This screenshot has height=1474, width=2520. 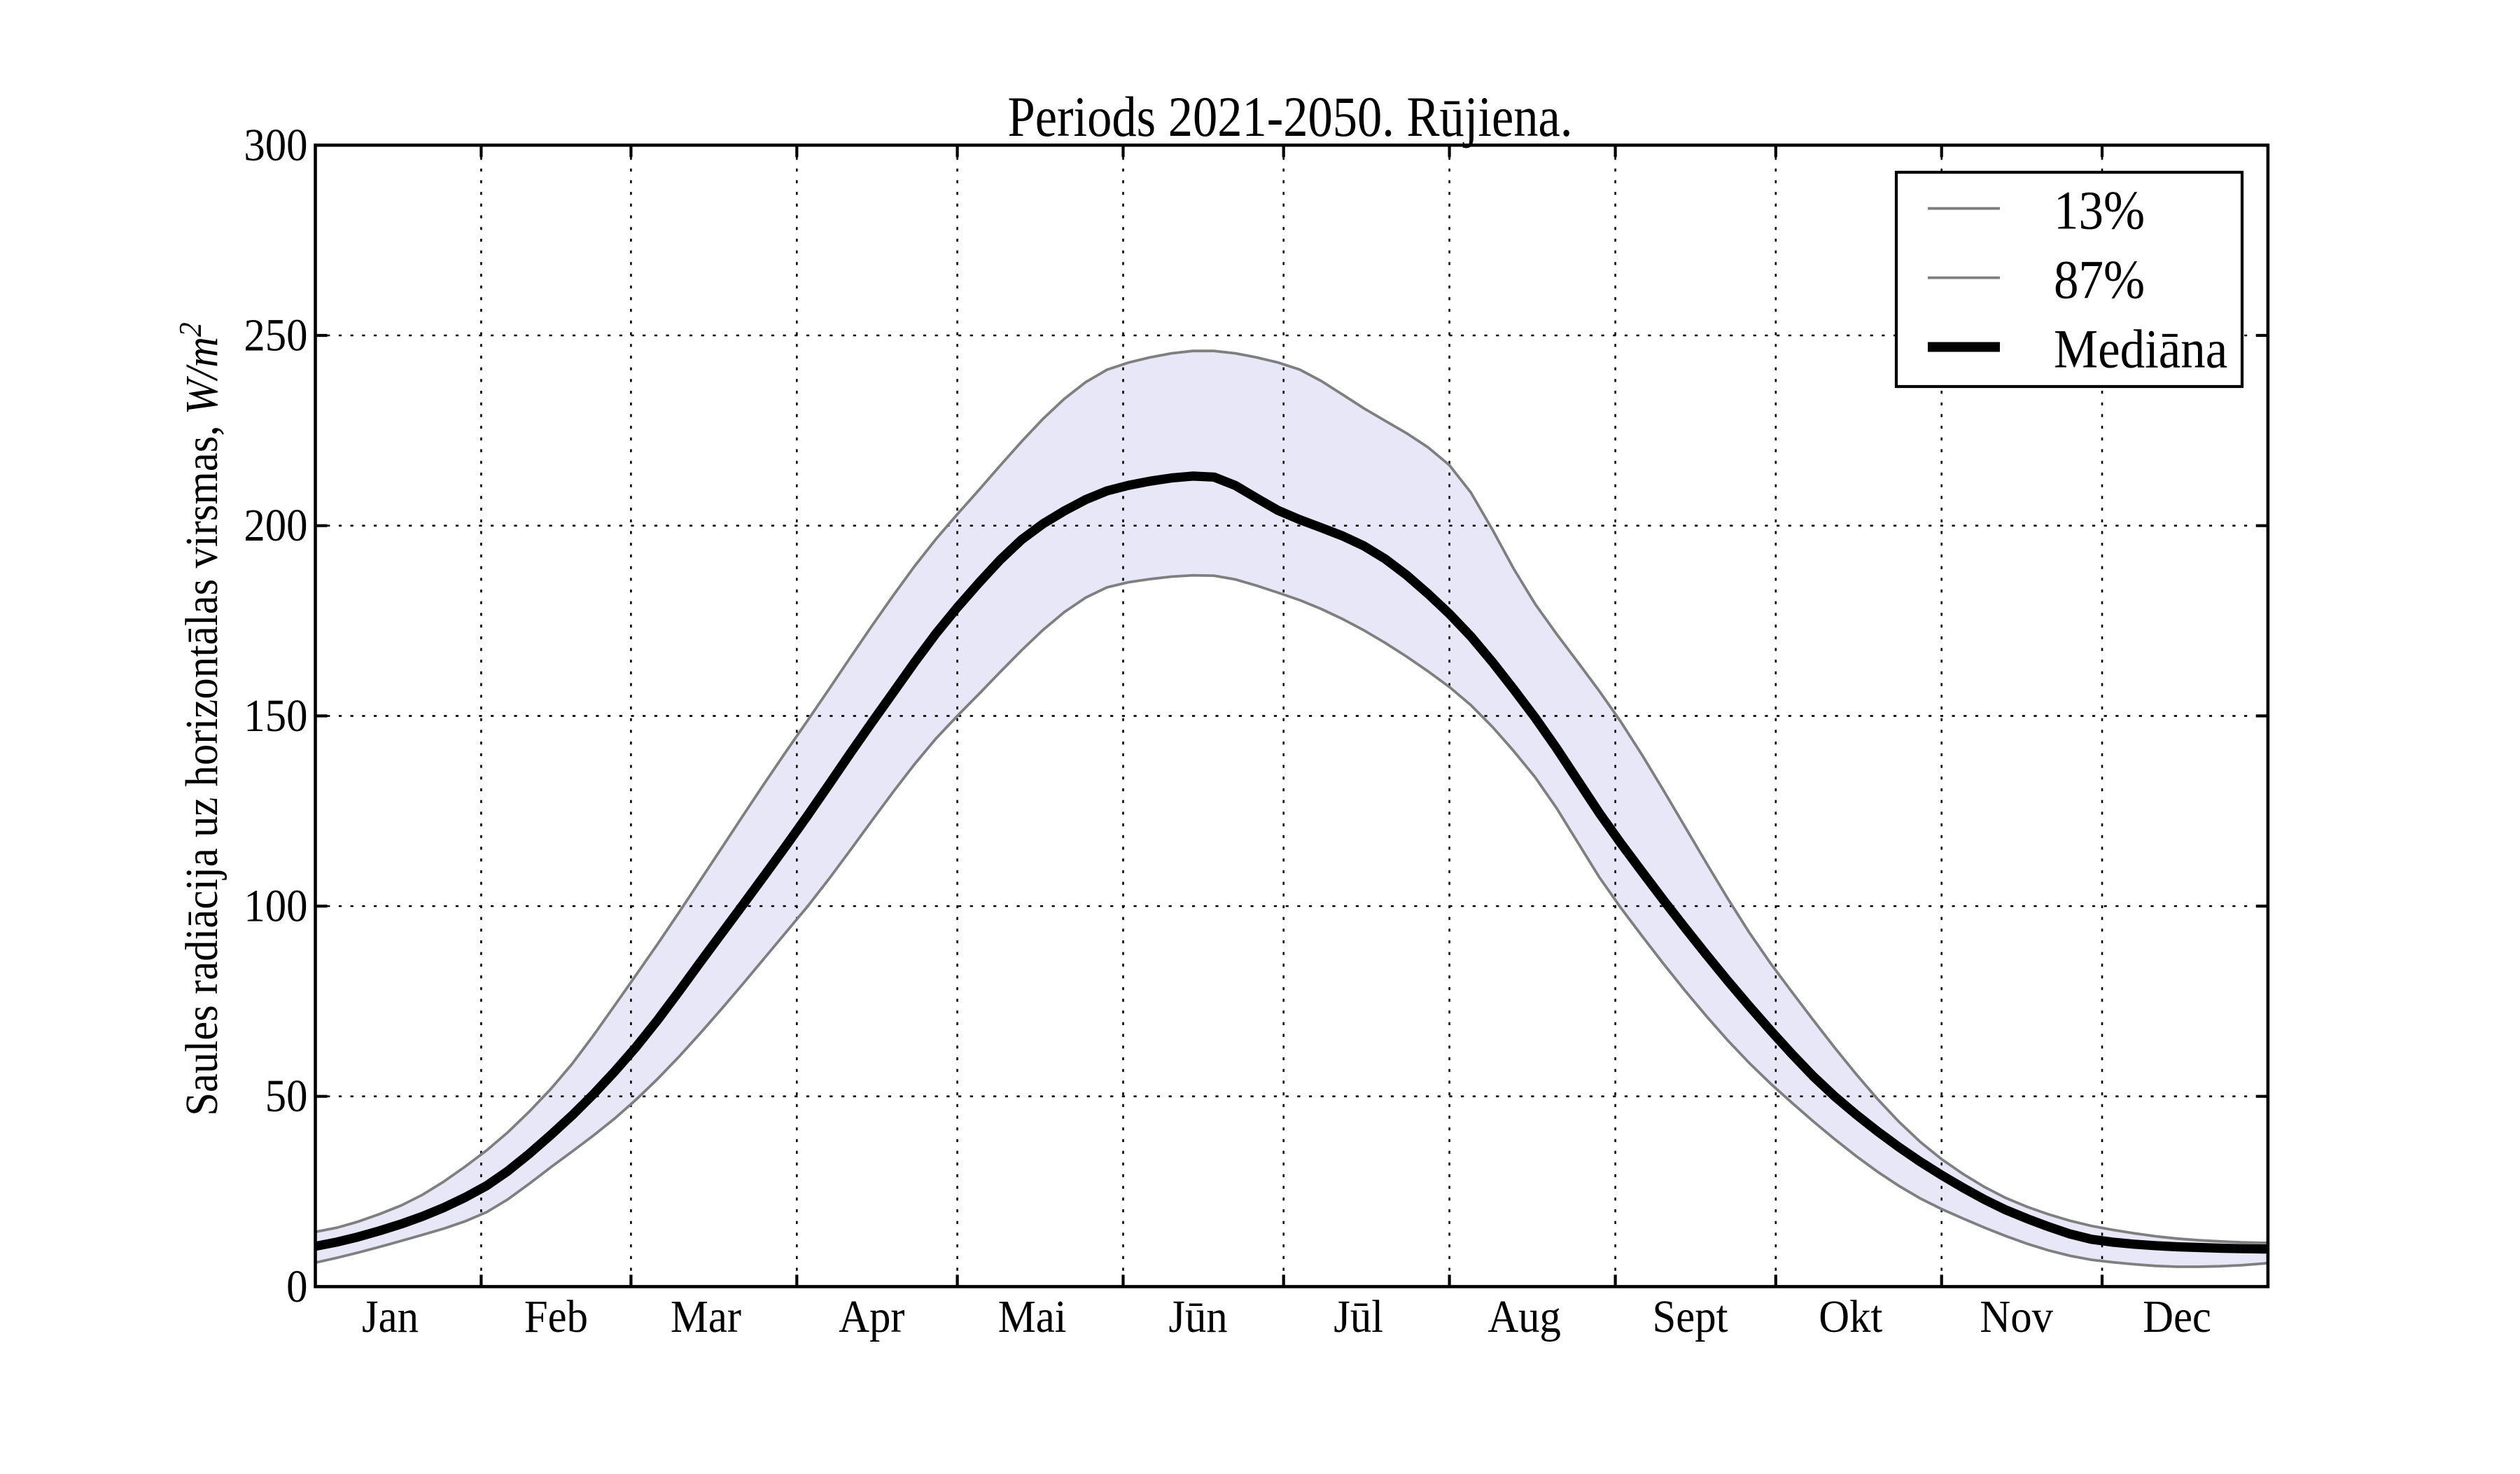 What do you see at coordinates (275, 144) in the screenshot?
I see `svg-text: 300` at bounding box center [275, 144].